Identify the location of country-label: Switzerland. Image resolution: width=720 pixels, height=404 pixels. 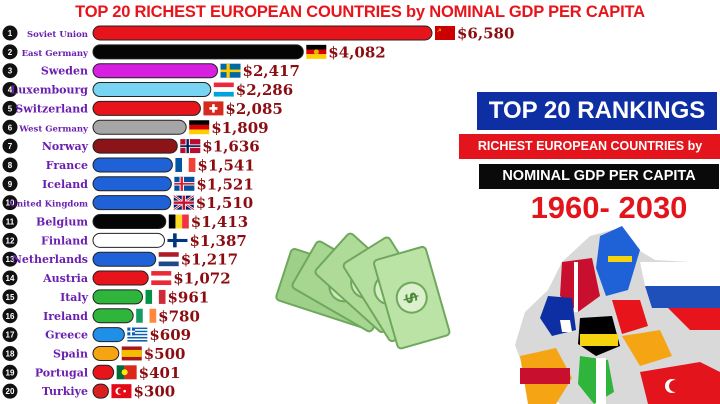
(51, 108).